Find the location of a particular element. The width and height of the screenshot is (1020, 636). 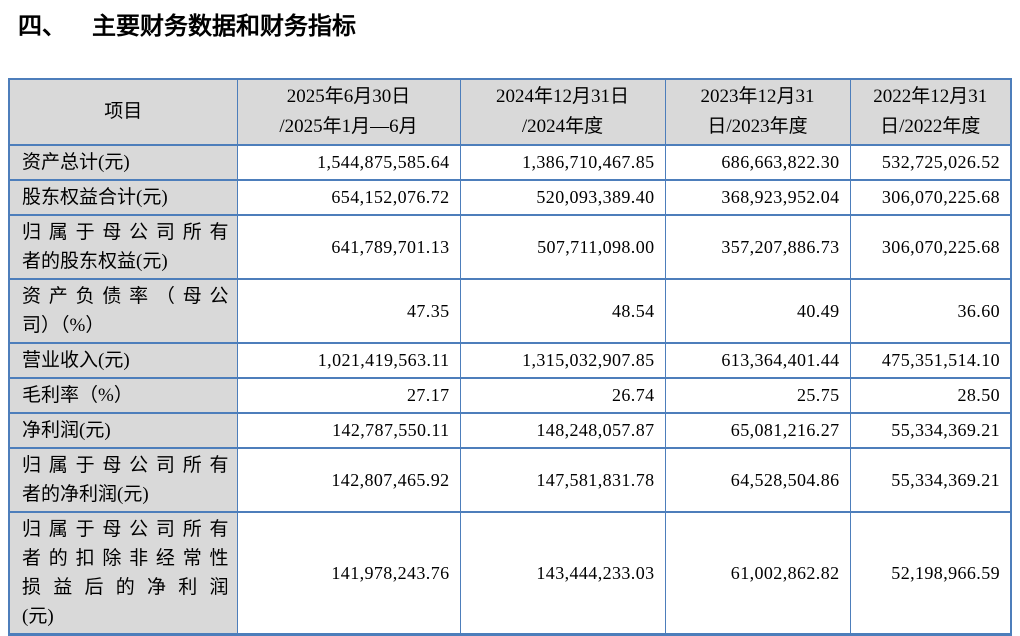

table-row-debt-ratio: 资产负债率（母公 司）（%） 47.35 48.54 40.49 36.60 is located at coordinates (510, 311).